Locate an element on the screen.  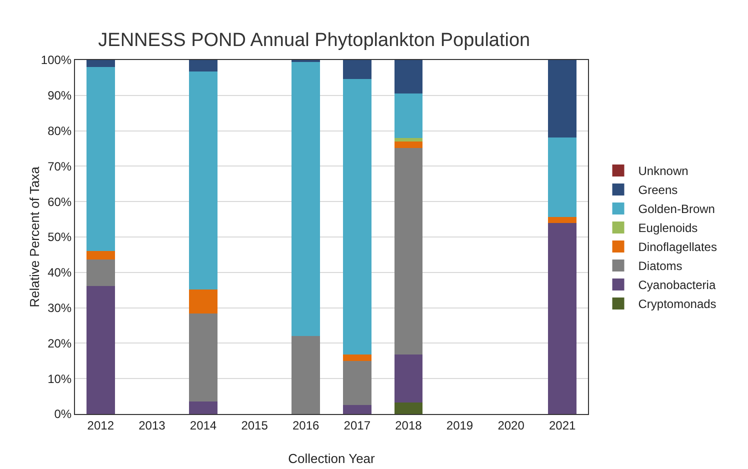
x-tick-label: 2015 is located at coordinates (254, 425).